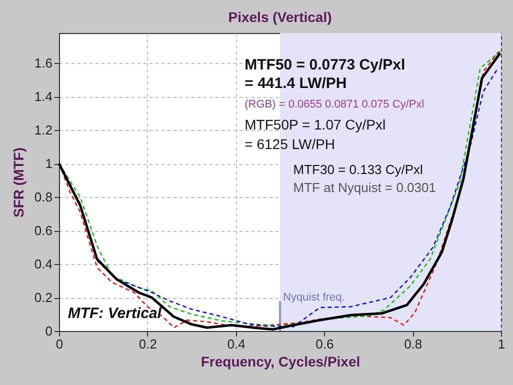  I want to click on x-tick-label: 0.6, so click(325, 344).